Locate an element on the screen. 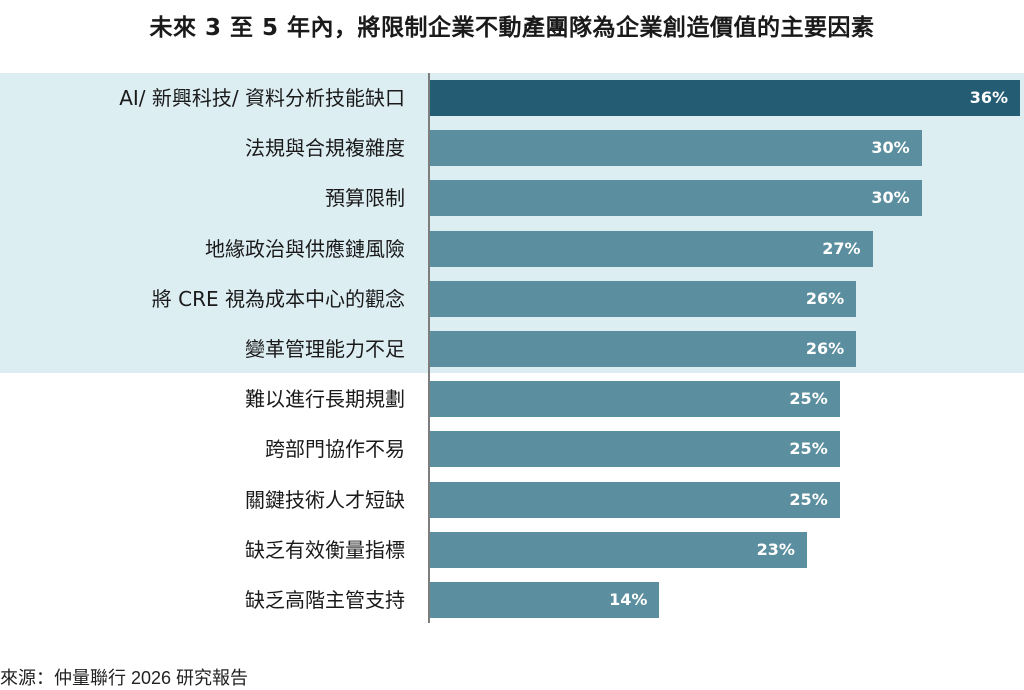 Image resolution: width=1024 pixels, height=690 pixels. category-label: 跨部門協作不易 is located at coordinates (335, 449).